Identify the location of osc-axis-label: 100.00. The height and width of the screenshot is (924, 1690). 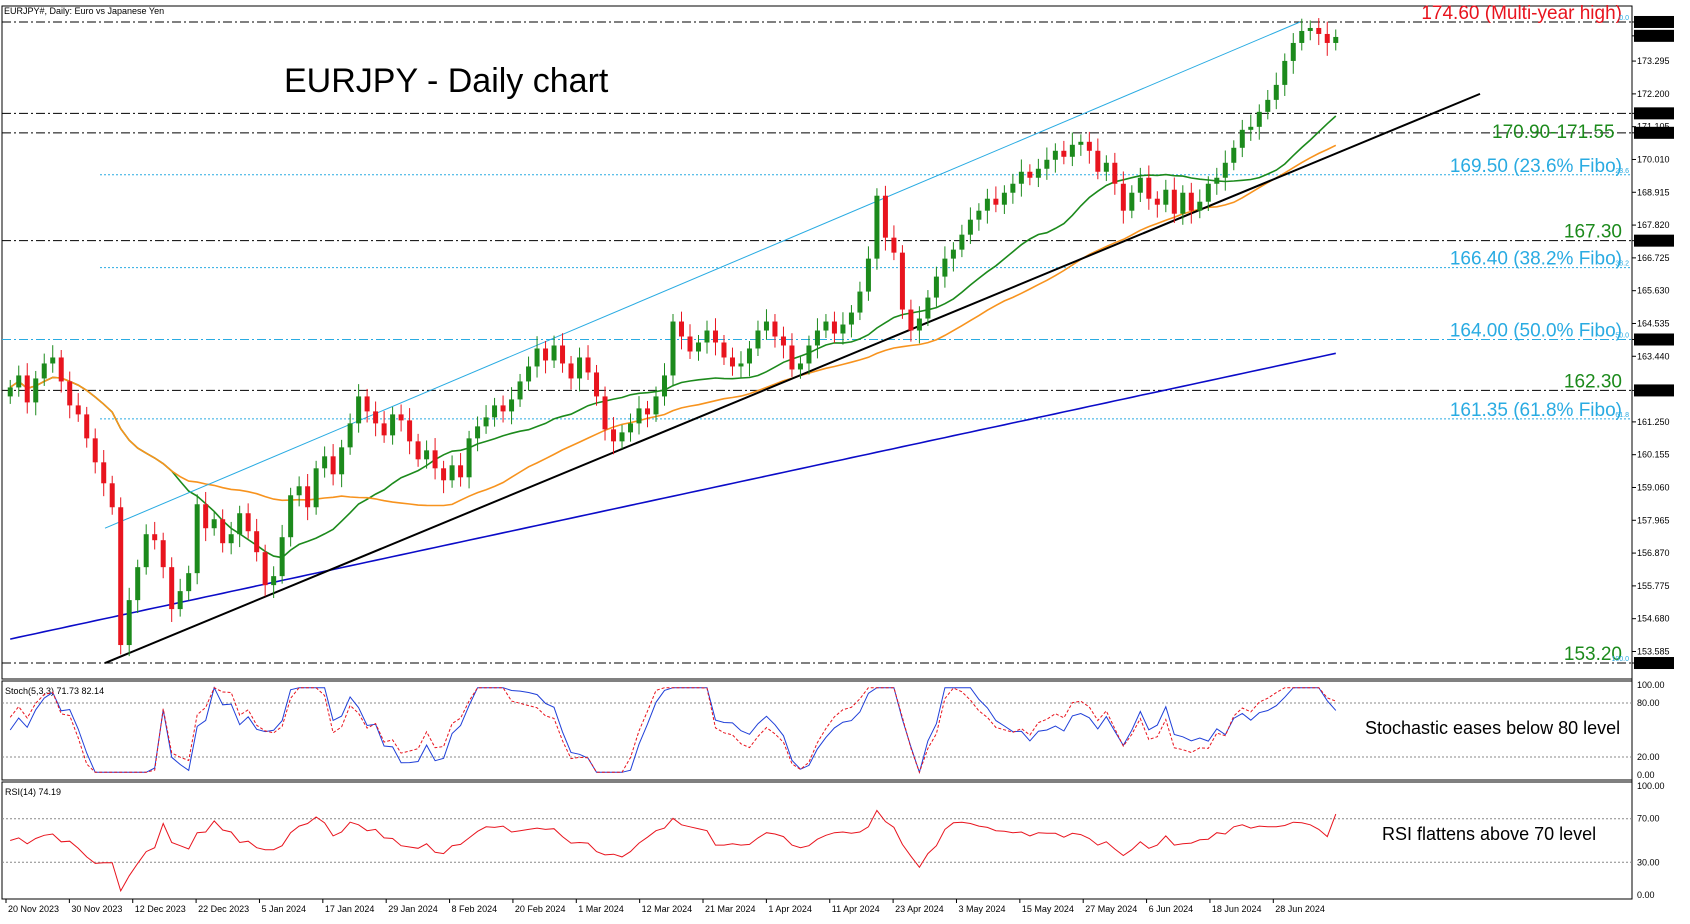
(1651, 786).